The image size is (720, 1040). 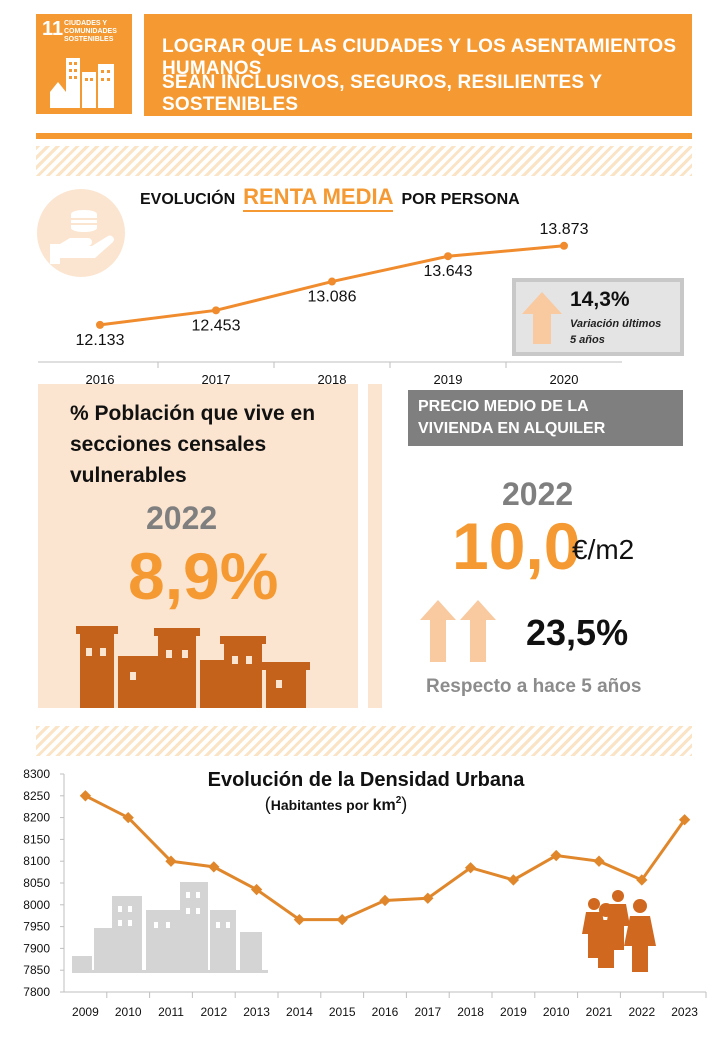 I want to click on density-x-tick: 2016, so click(x=385, y=1012).